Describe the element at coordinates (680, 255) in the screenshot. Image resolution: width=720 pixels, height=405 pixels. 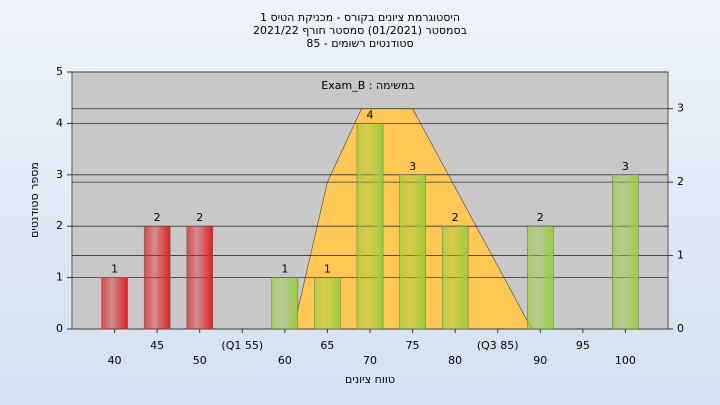
I see `y2-tick-label: 1` at that location.